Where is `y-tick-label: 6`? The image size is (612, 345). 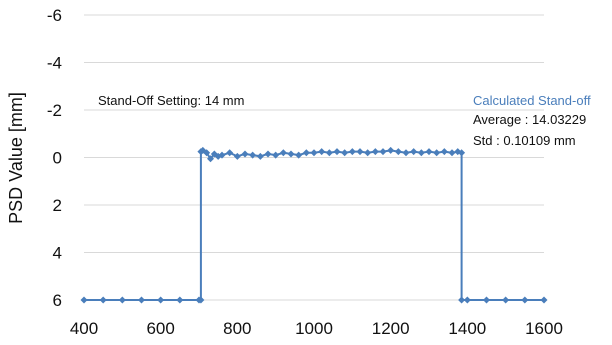
y-tick-label: 6 is located at coordinates (57, 300).